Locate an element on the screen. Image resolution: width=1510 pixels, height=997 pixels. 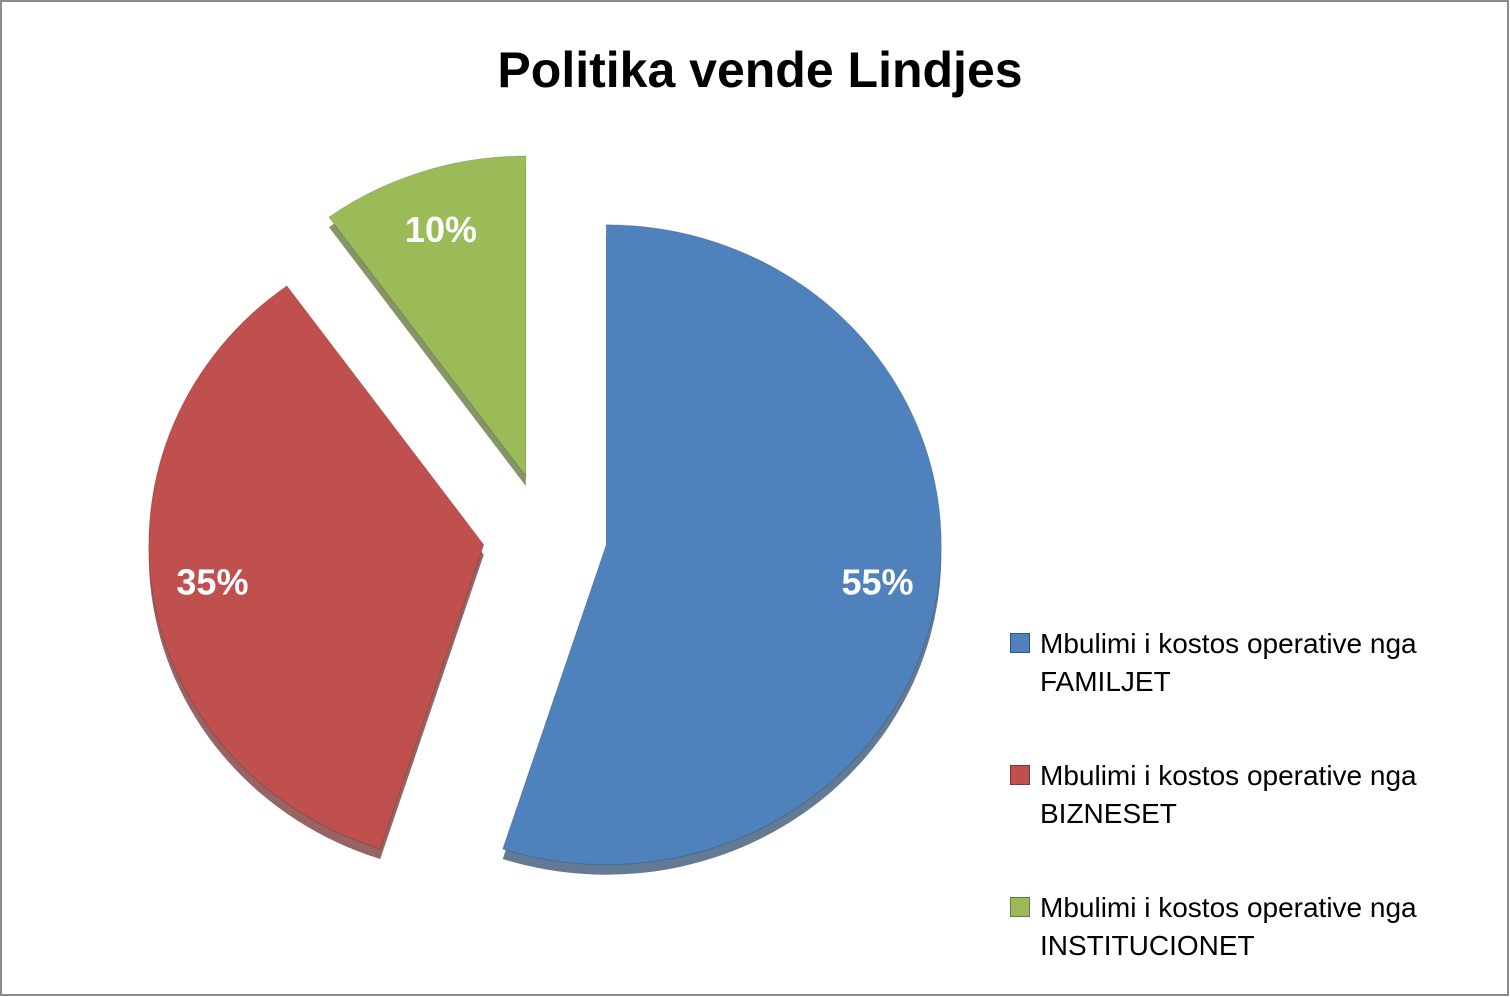
data-label: 55% is located at coordinates (878, 581).